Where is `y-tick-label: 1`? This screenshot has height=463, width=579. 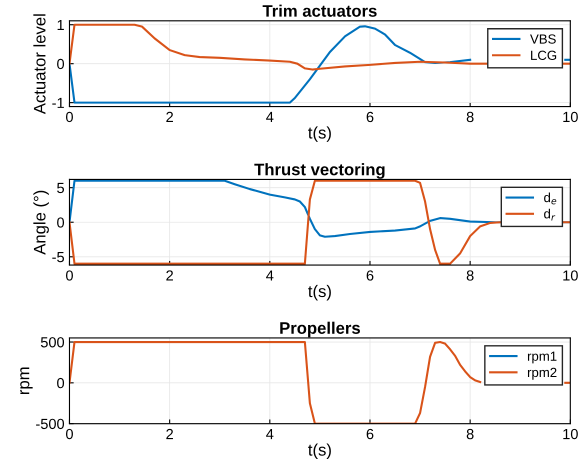
y-tick-label: 1 is located at coordinates (61, 25).